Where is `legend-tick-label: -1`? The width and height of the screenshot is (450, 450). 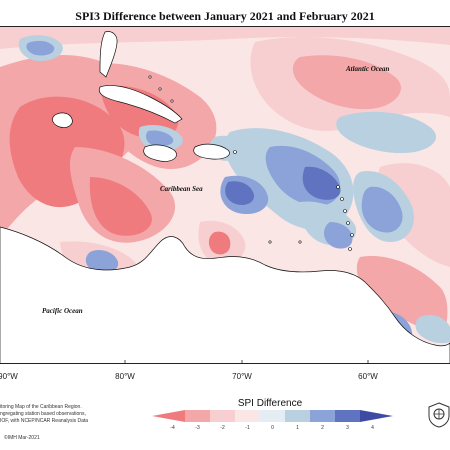 legend-tick-label: -1 is located at coordinates (247, 428).